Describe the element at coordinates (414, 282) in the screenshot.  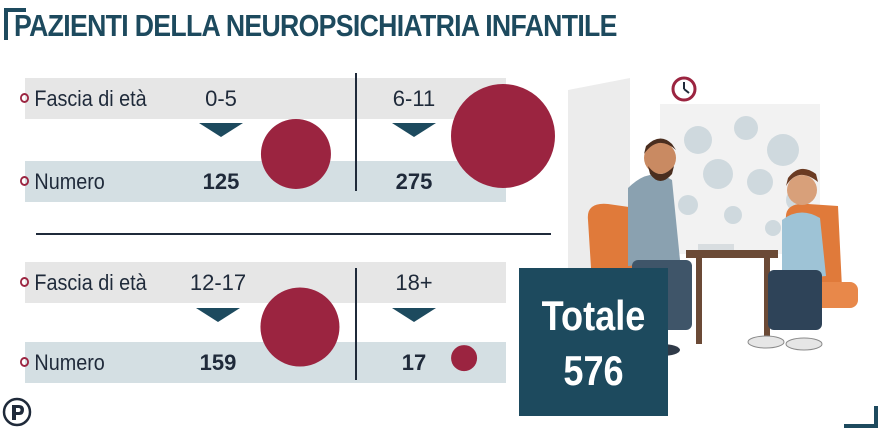
I see `category-label: 18+` at that location.